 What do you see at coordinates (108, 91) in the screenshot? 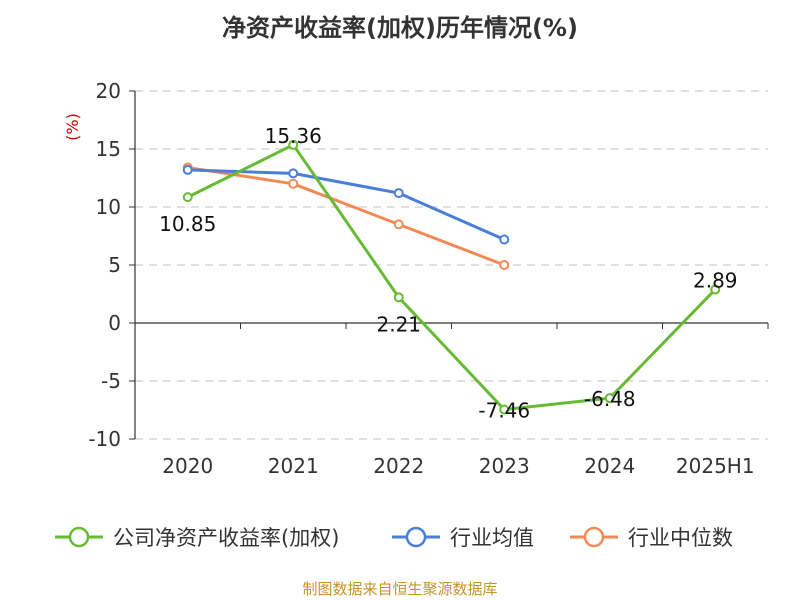
I see `y-tick-label: 20` at bounding box center [108, 91].